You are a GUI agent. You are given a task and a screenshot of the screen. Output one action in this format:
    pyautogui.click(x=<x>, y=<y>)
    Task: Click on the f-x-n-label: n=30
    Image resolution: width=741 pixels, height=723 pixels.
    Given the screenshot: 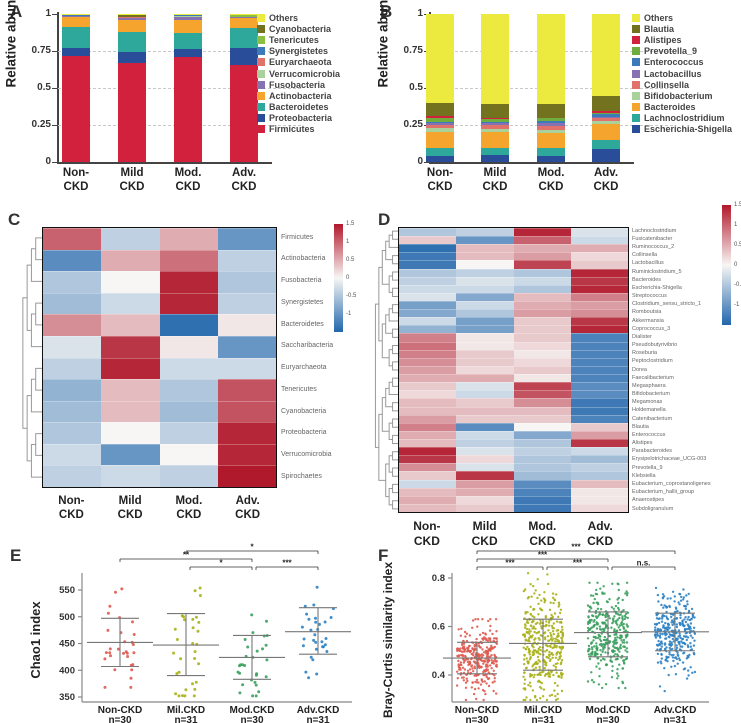 What is the action you would take?
    pyautogui.click(x=477, y=719)
    